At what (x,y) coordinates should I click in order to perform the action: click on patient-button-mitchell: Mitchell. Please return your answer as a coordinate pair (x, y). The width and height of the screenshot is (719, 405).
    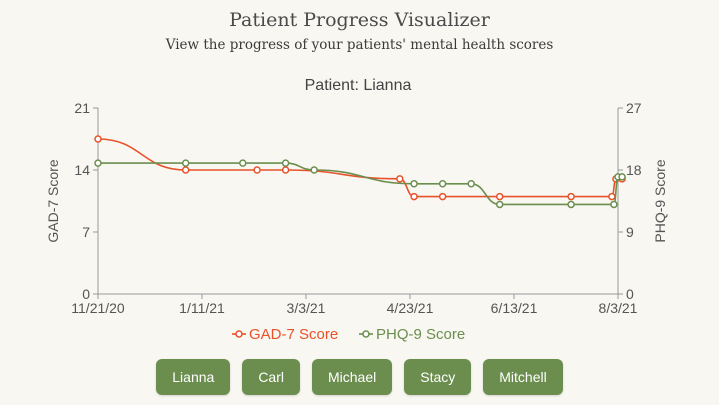
    Looking at the image, I should click on (523, 377).